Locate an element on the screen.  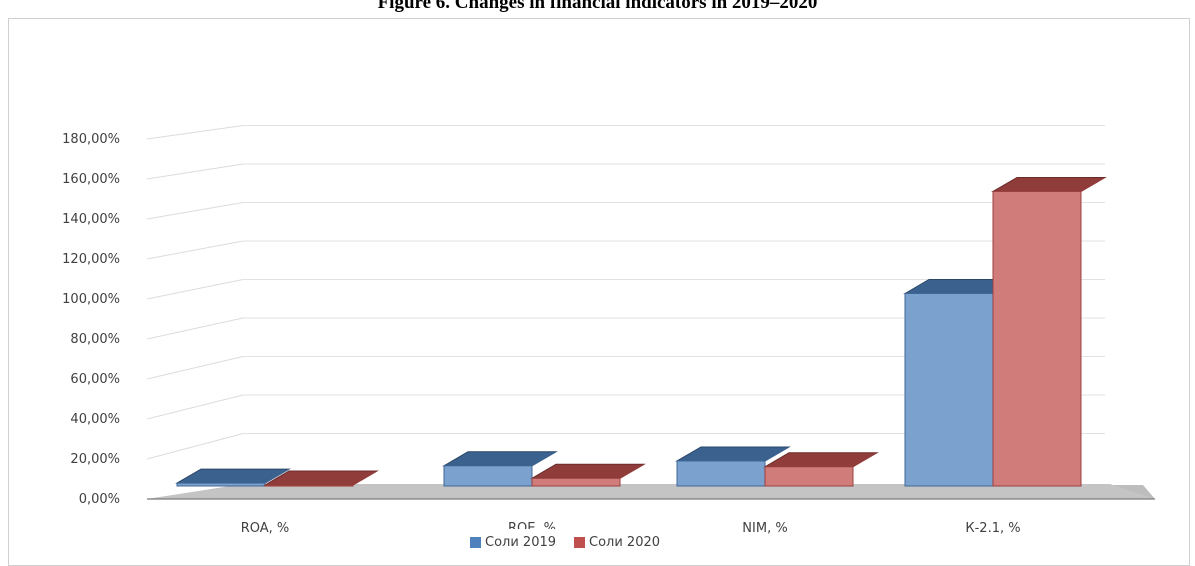
y-tick-label: 0,00% is located at coordinates (99, 499).